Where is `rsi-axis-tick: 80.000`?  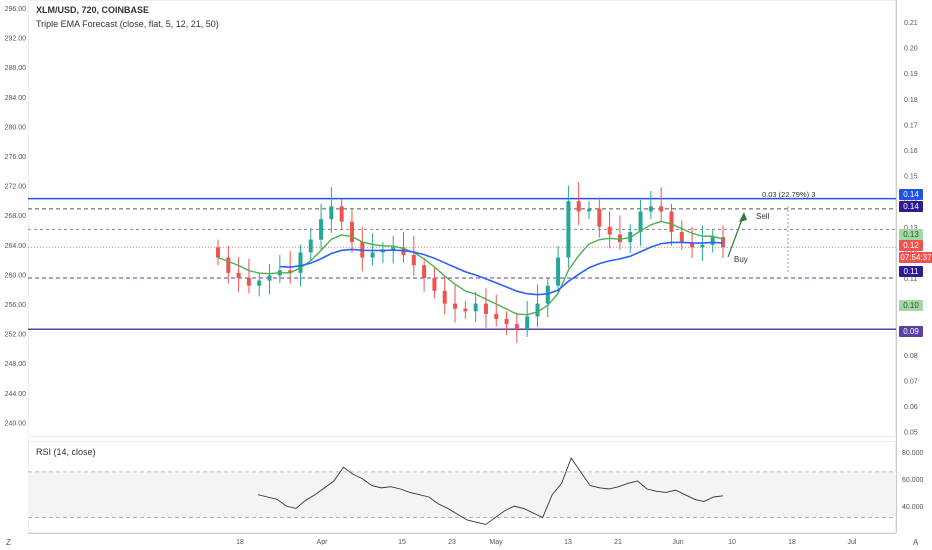 rsi-axis-tick: 80.000 is located at coordinates (913, 453).